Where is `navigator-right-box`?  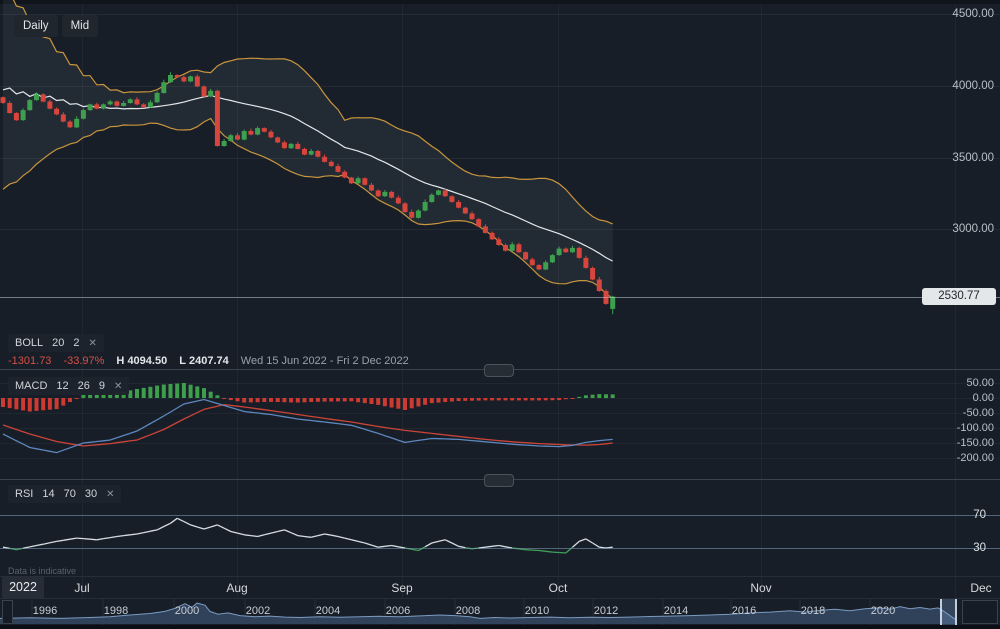 navigator-right-box is located at coordinates (980, 612).